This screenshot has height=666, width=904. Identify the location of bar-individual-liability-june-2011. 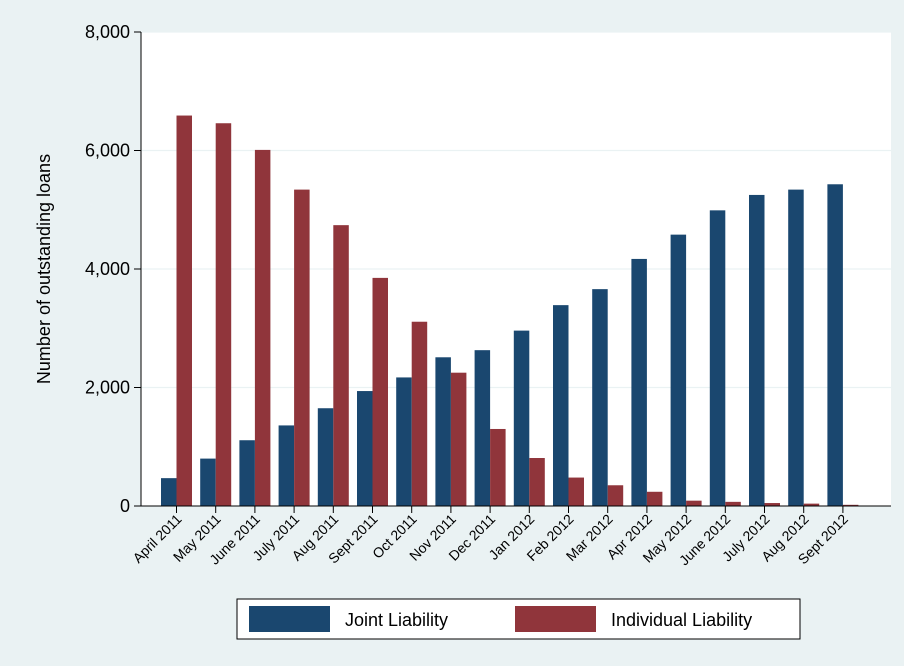
(262, 327).